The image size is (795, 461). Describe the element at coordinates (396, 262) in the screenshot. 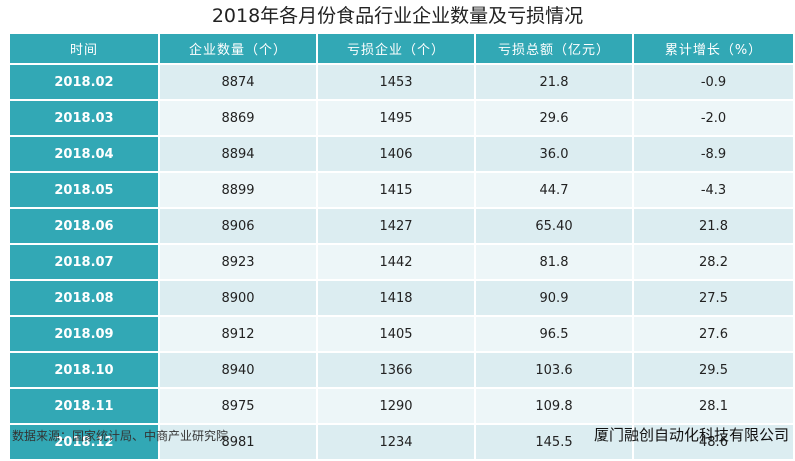

I see `cell-loss-enterprises: 1442` at that location.